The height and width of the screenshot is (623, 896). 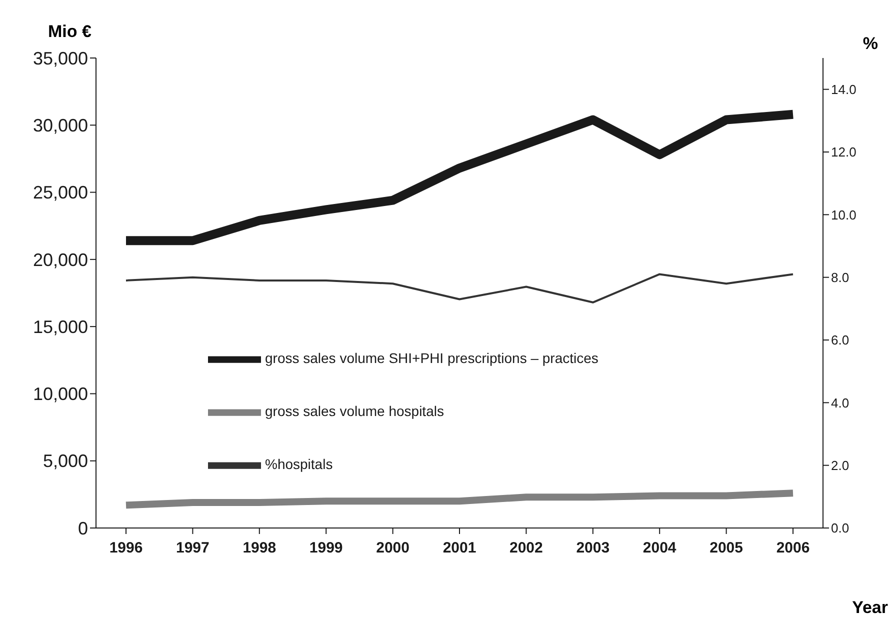 What do you see at coordinates (459, 288) in the screenshot?
I see `line-series` at bounding box center [459, 288].